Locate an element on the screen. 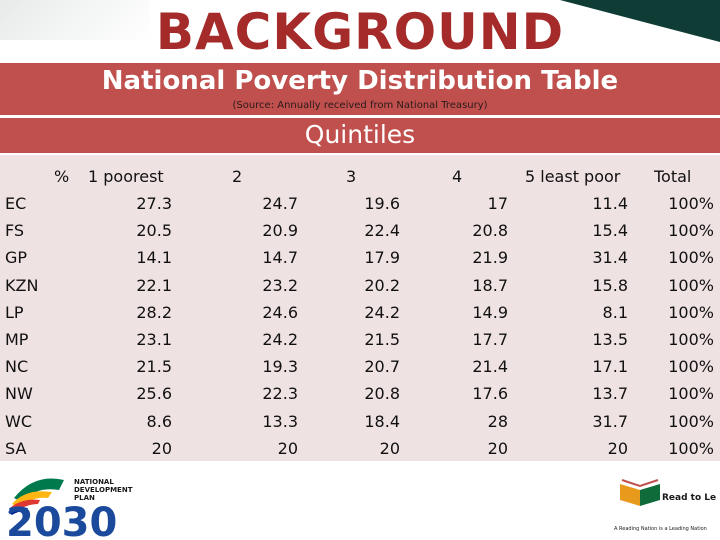  table-cell: 22.1 is located at coordinates (154, 285).